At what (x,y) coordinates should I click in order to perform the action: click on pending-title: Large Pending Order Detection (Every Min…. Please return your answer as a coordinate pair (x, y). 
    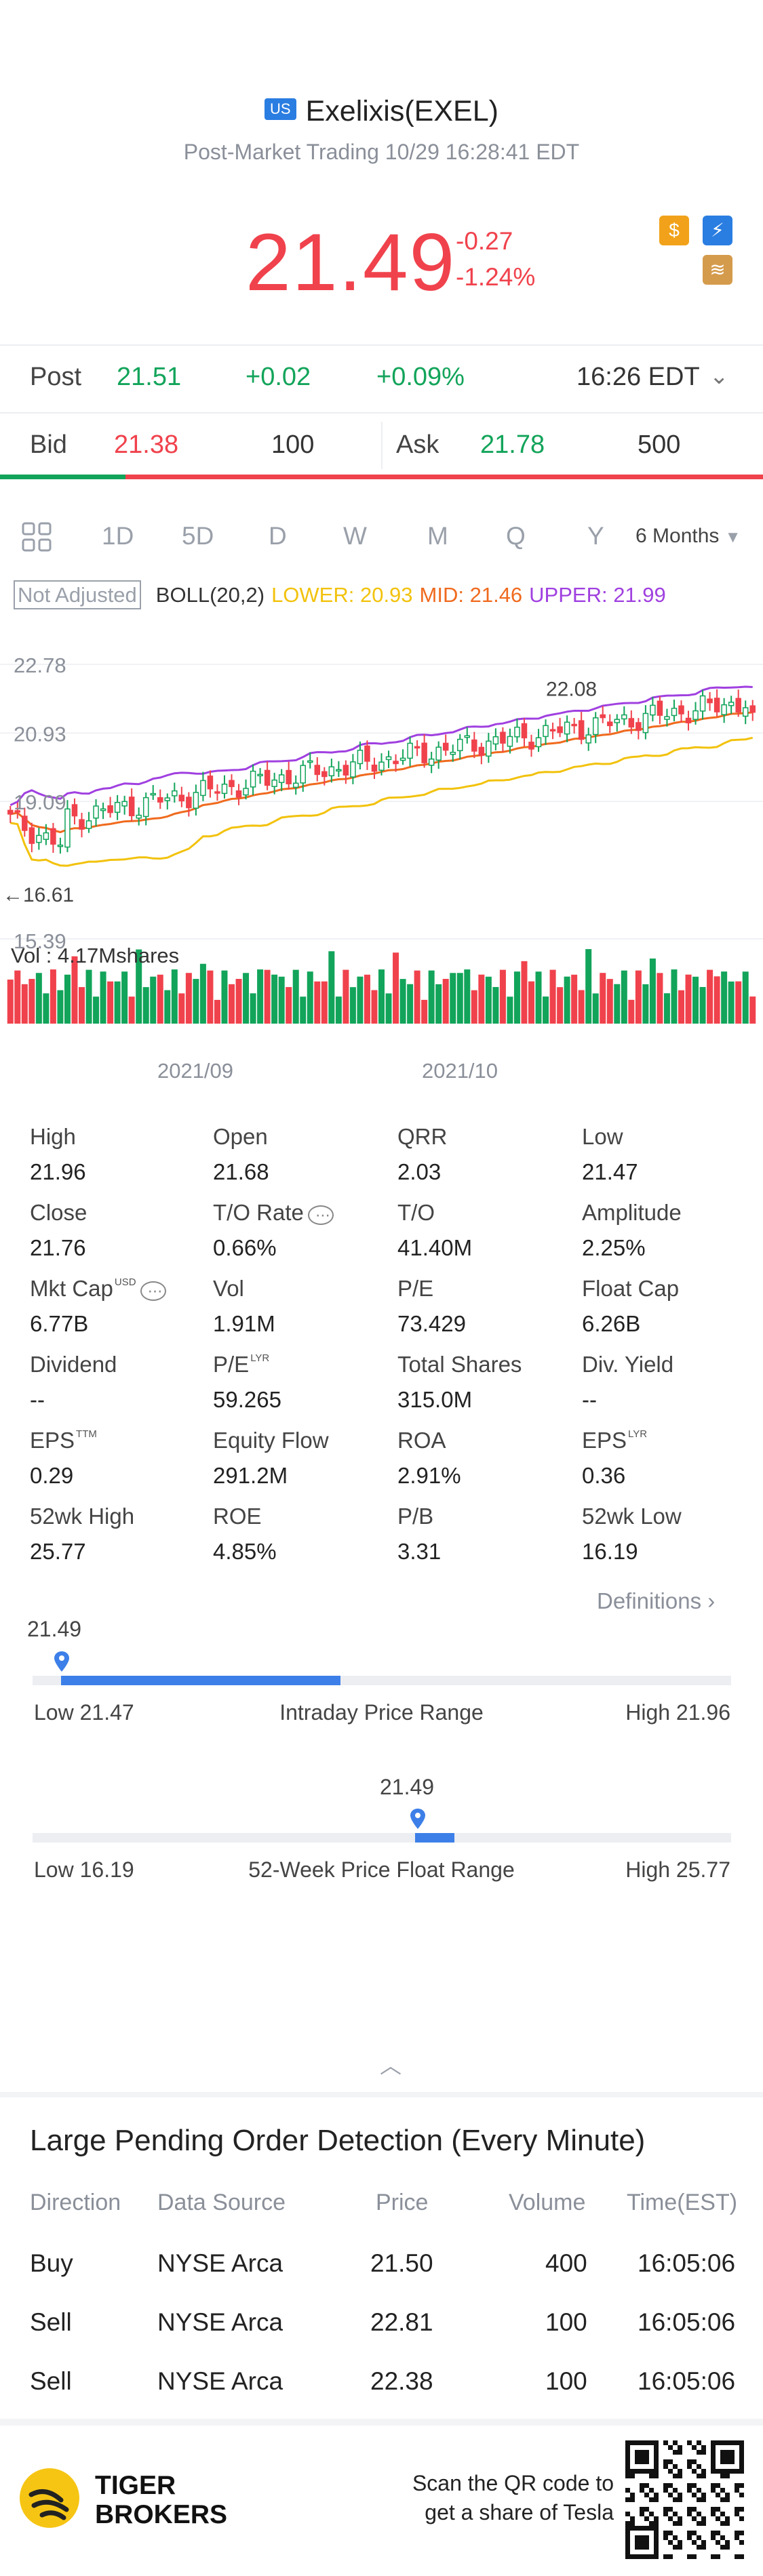
    Looking at the image, I should click on (338, 2140).